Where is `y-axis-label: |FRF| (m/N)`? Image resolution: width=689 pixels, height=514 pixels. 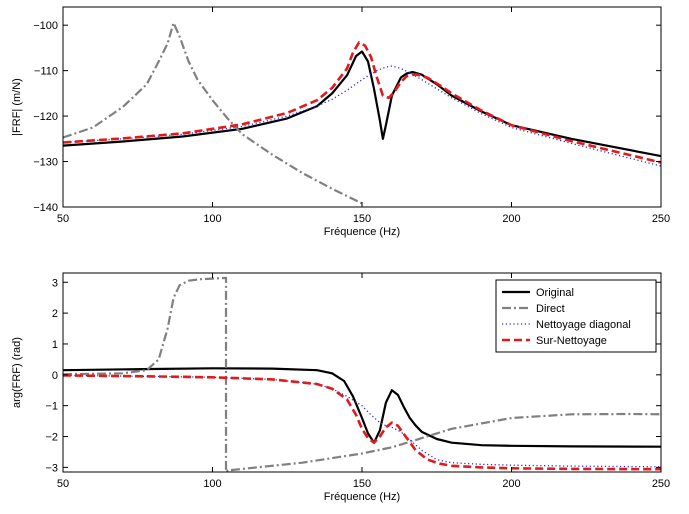 y-axis-label: |FRF| (m/N) is located at coordinates (17, 107).